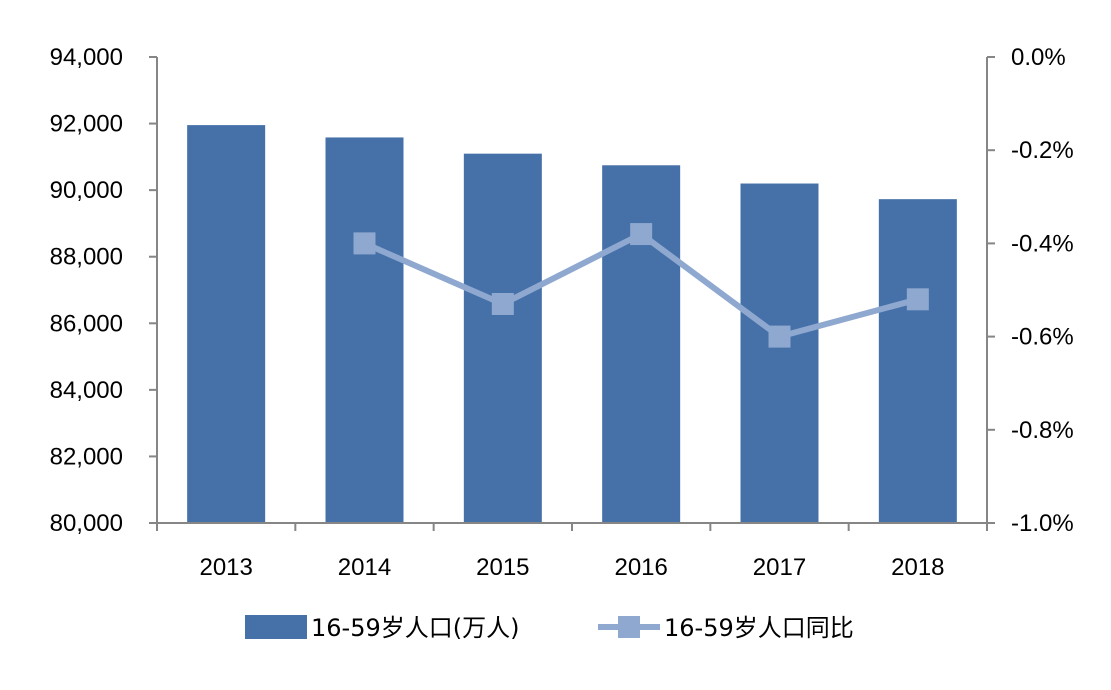 The height and width of the screenshot is (690, 1111). I want to click on right-y-tick-label: -1.0%, so click(1042, 523).